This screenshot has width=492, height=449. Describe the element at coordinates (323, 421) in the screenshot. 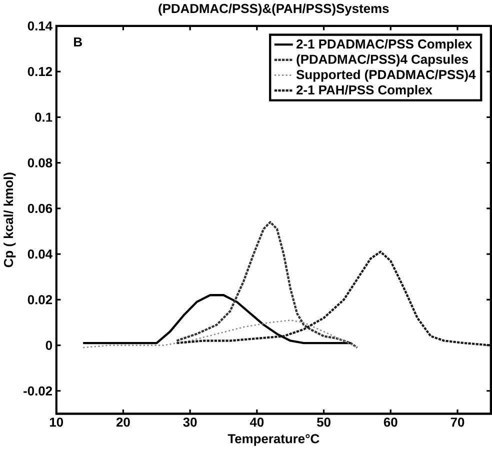

I see `x-tick-label: 50` at that location.